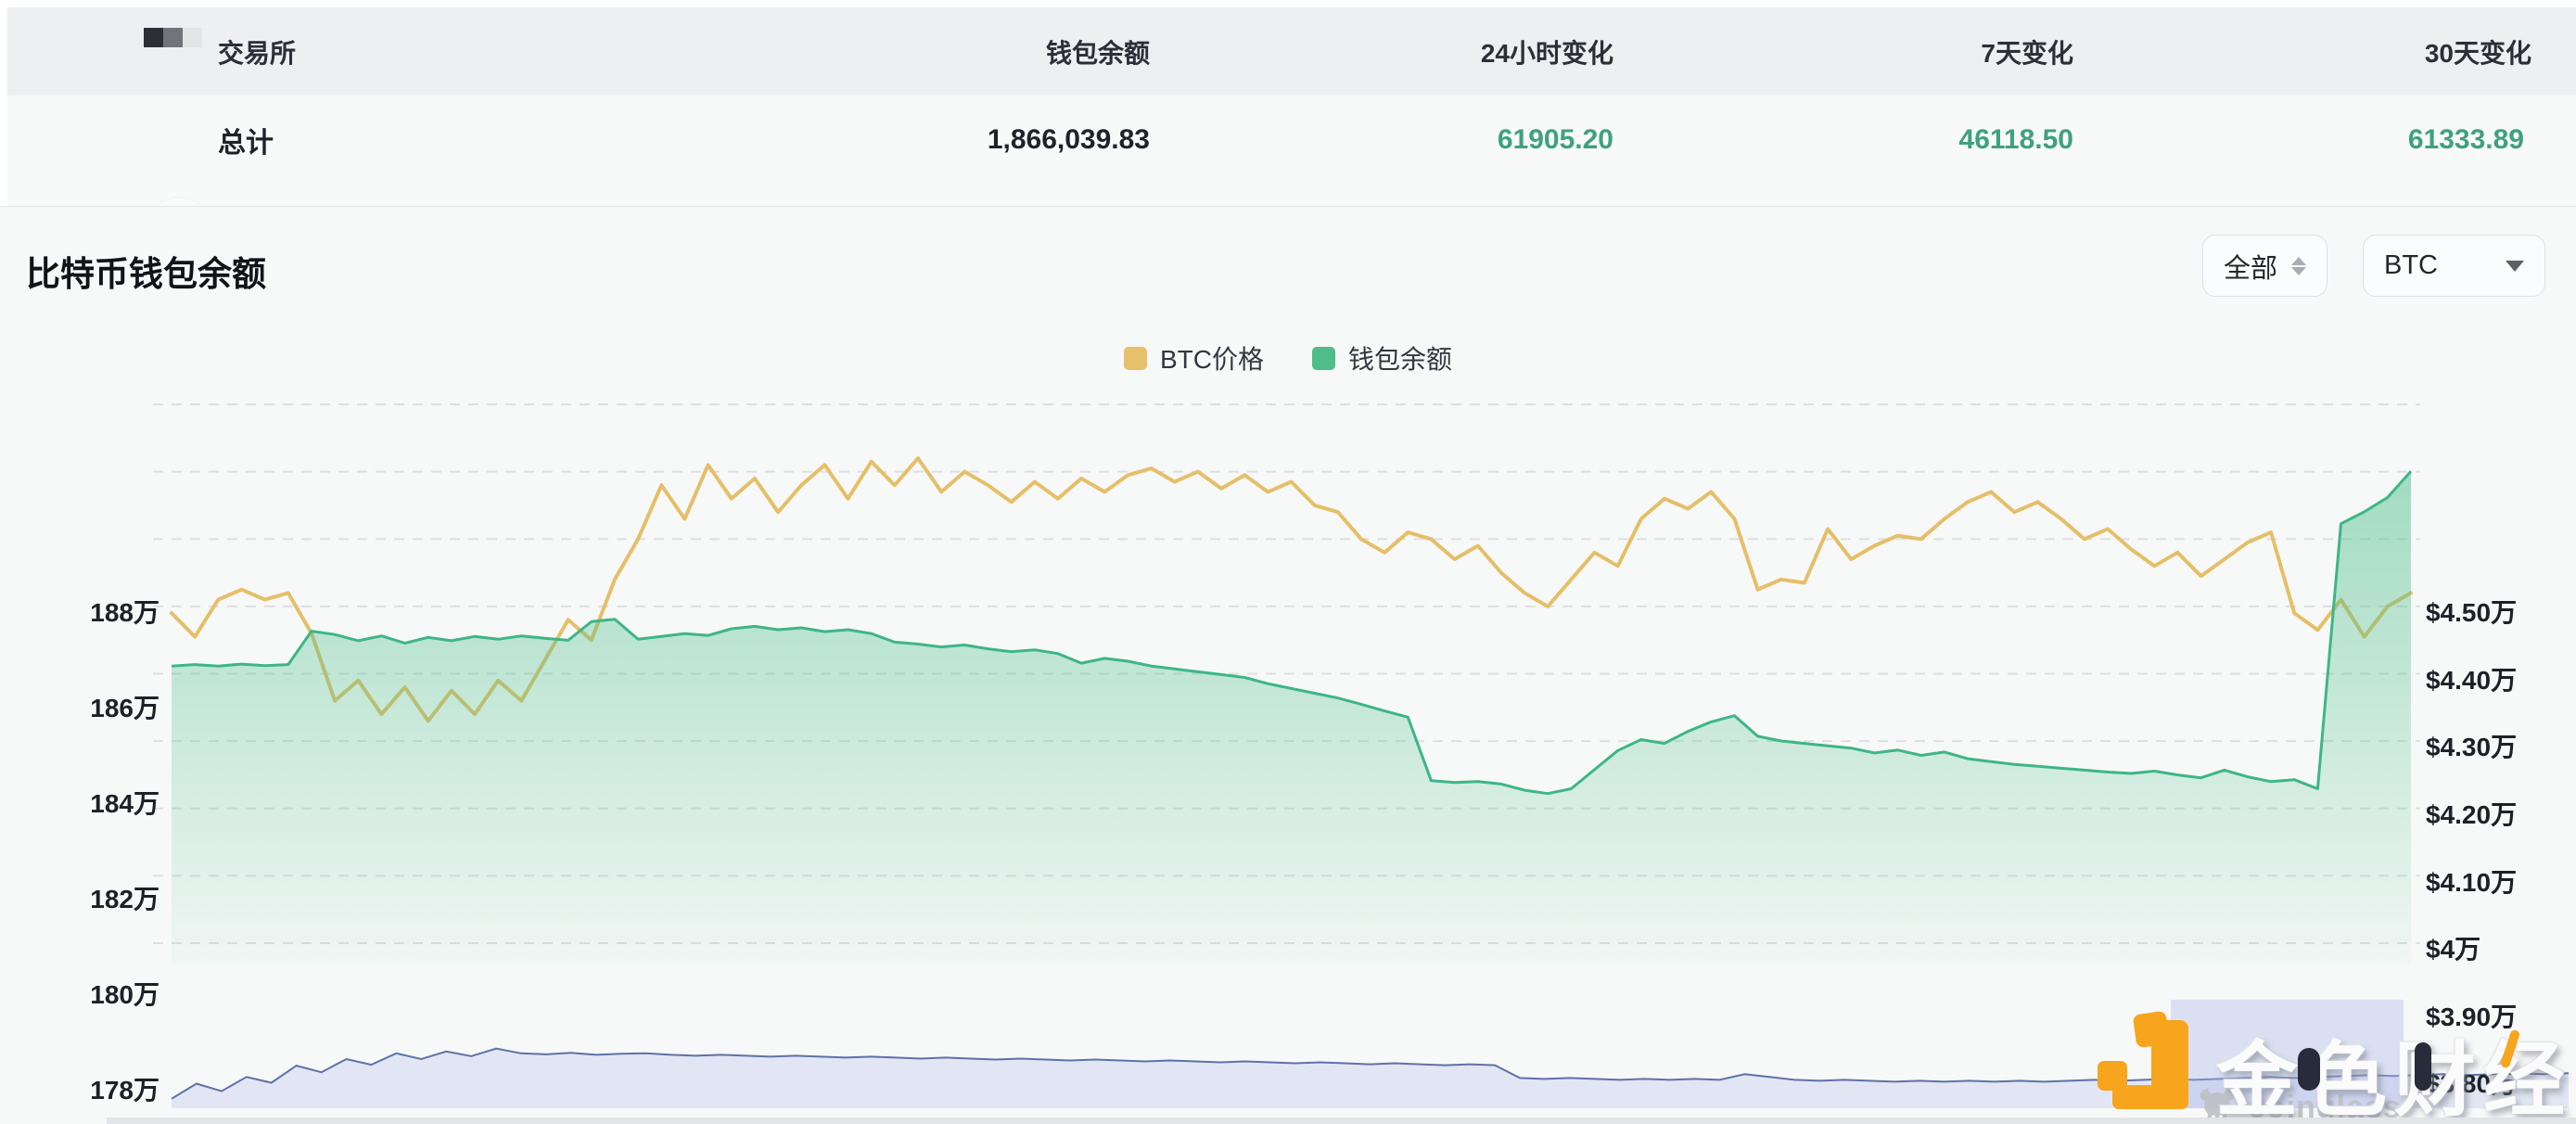 The image size is (2576, 1124). I want to click on btc-price-swatch-icon, so click(1135, 358).